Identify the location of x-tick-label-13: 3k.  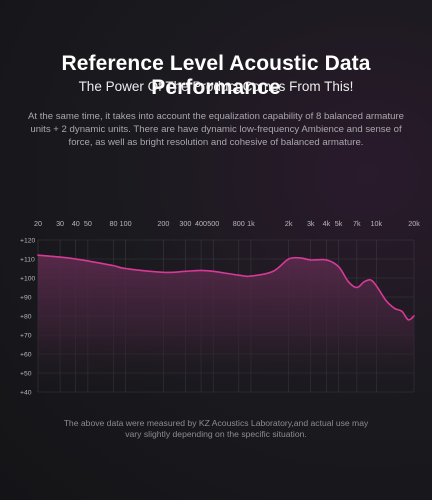
(311, 223).